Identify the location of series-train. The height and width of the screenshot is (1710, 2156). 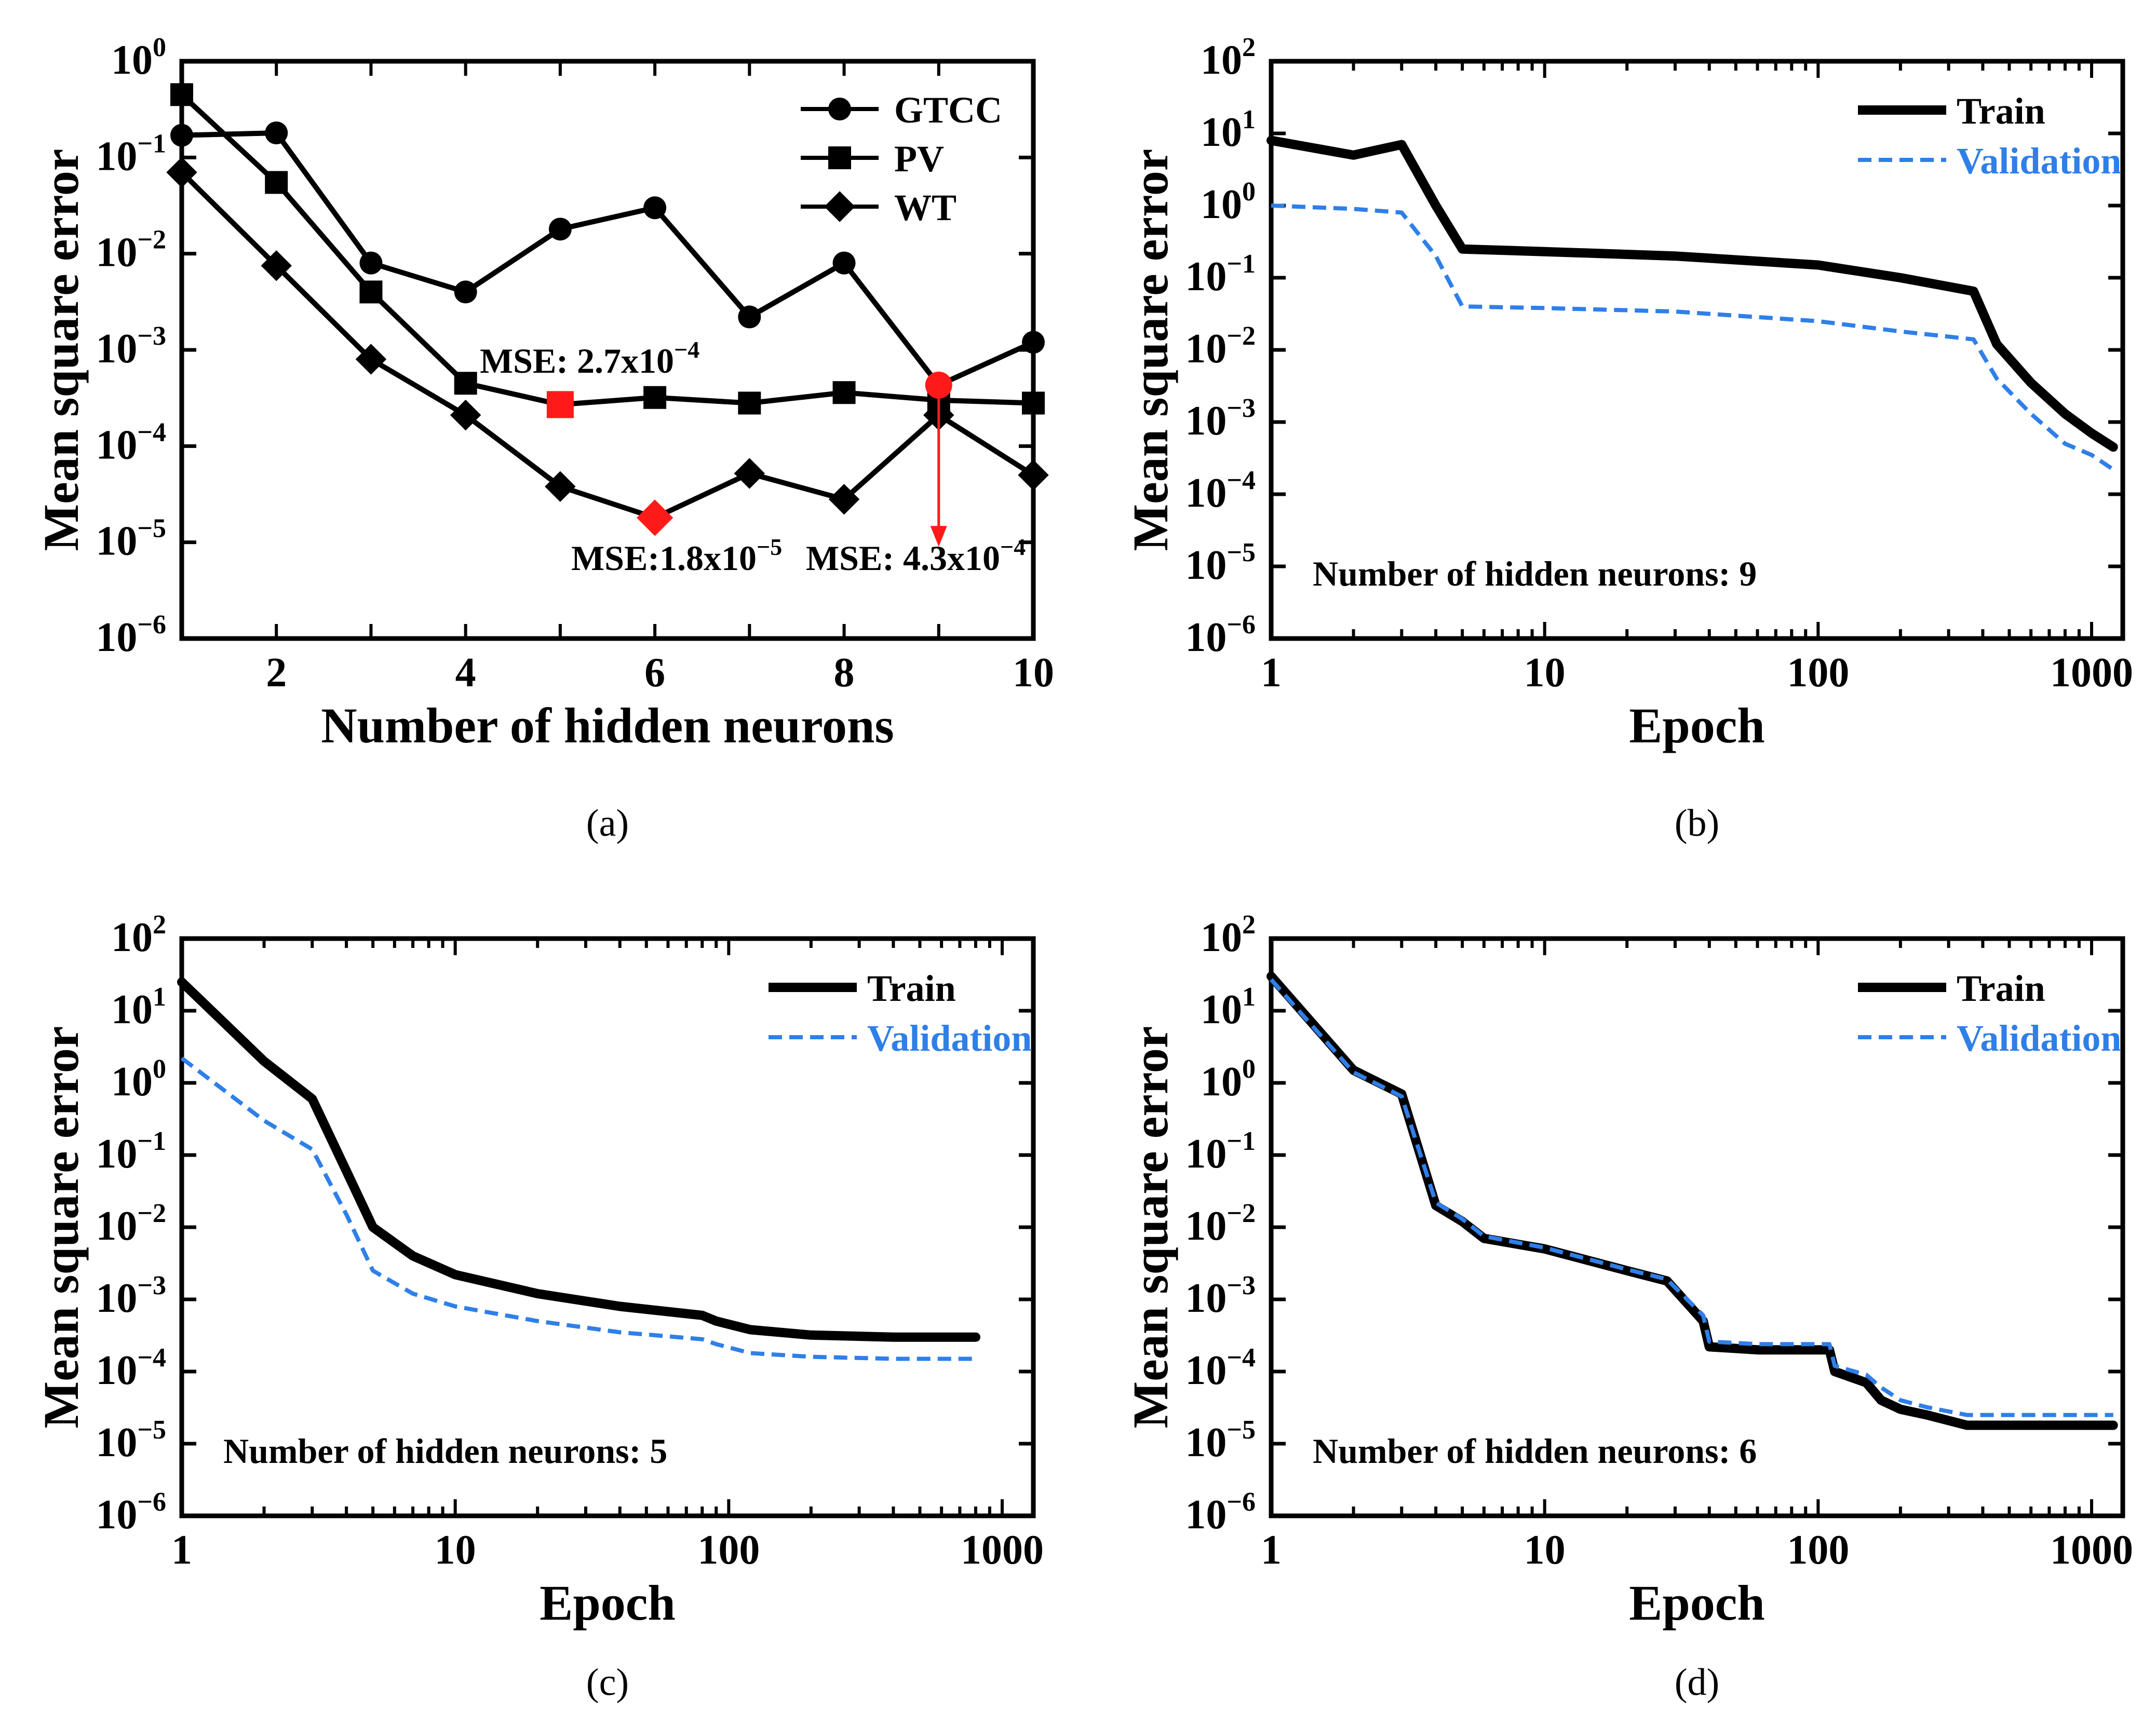
(578, 1159).